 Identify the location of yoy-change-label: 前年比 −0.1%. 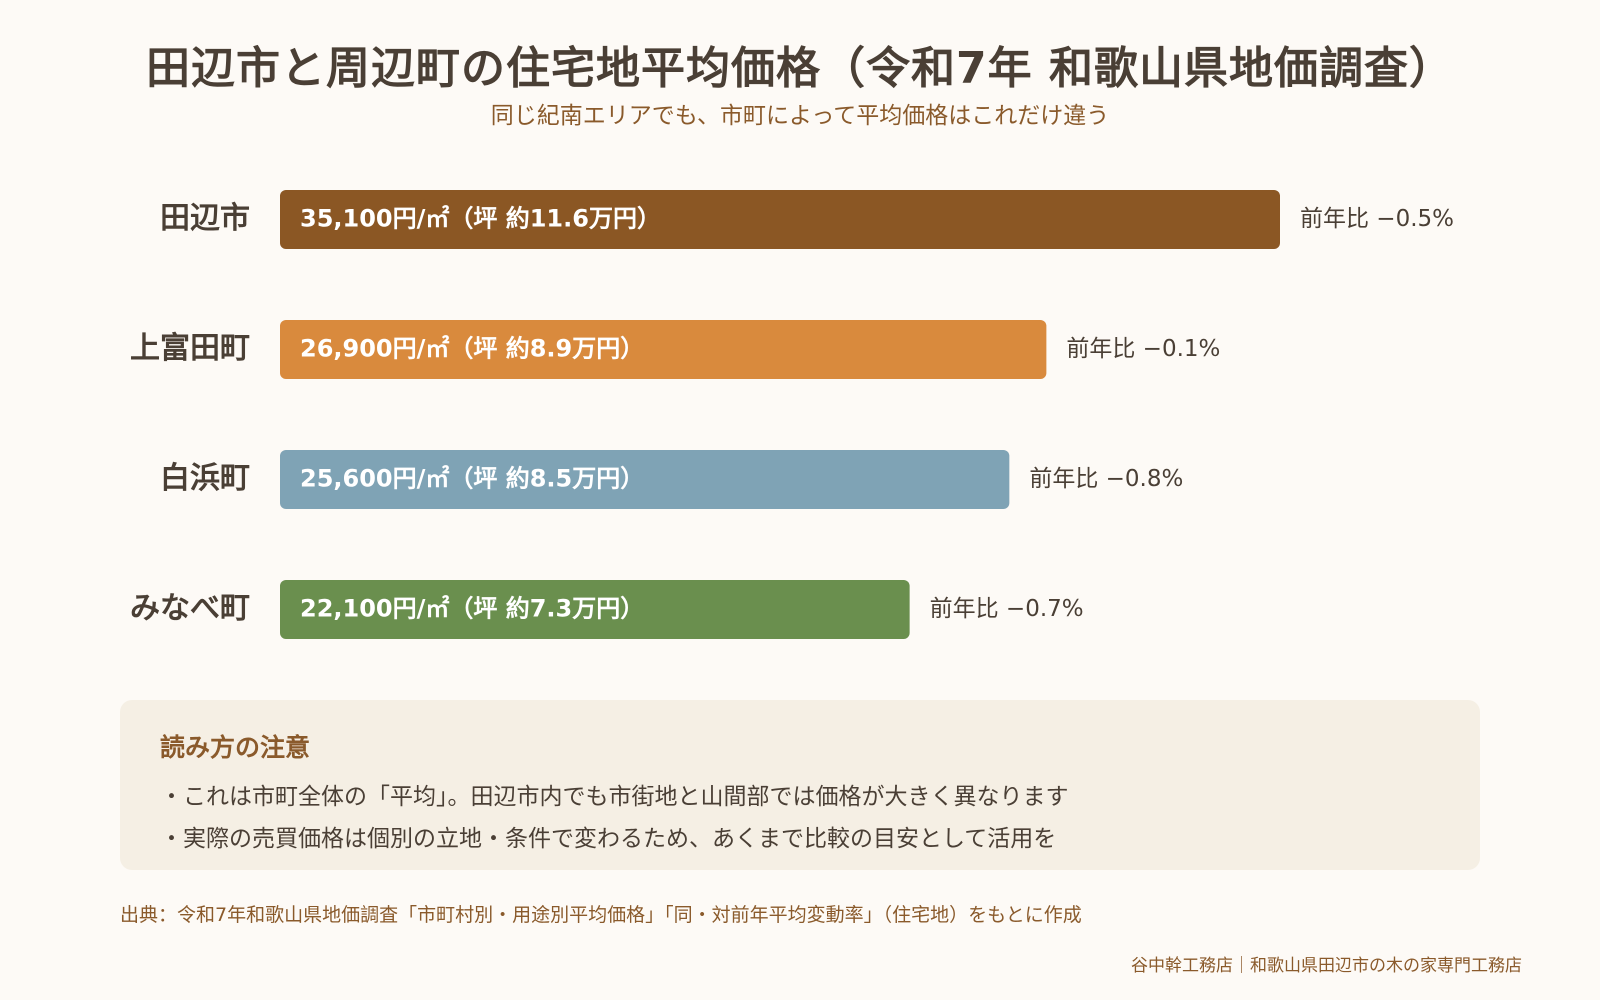
(1143, 349).